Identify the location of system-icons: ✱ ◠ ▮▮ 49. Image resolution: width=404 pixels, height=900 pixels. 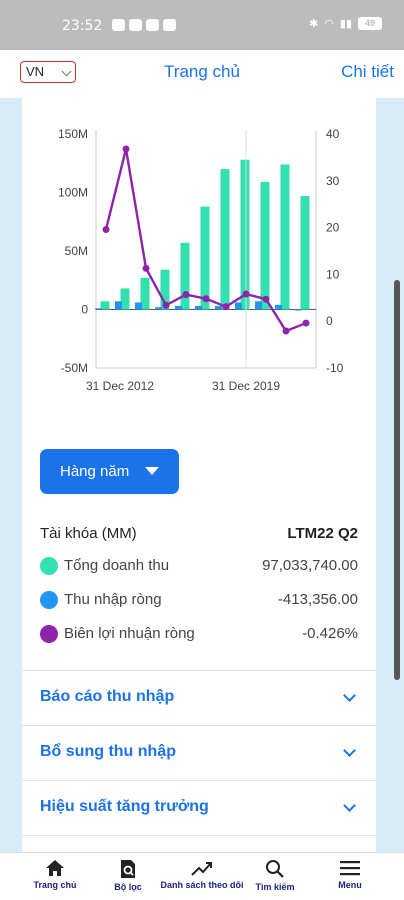
(345, 23).